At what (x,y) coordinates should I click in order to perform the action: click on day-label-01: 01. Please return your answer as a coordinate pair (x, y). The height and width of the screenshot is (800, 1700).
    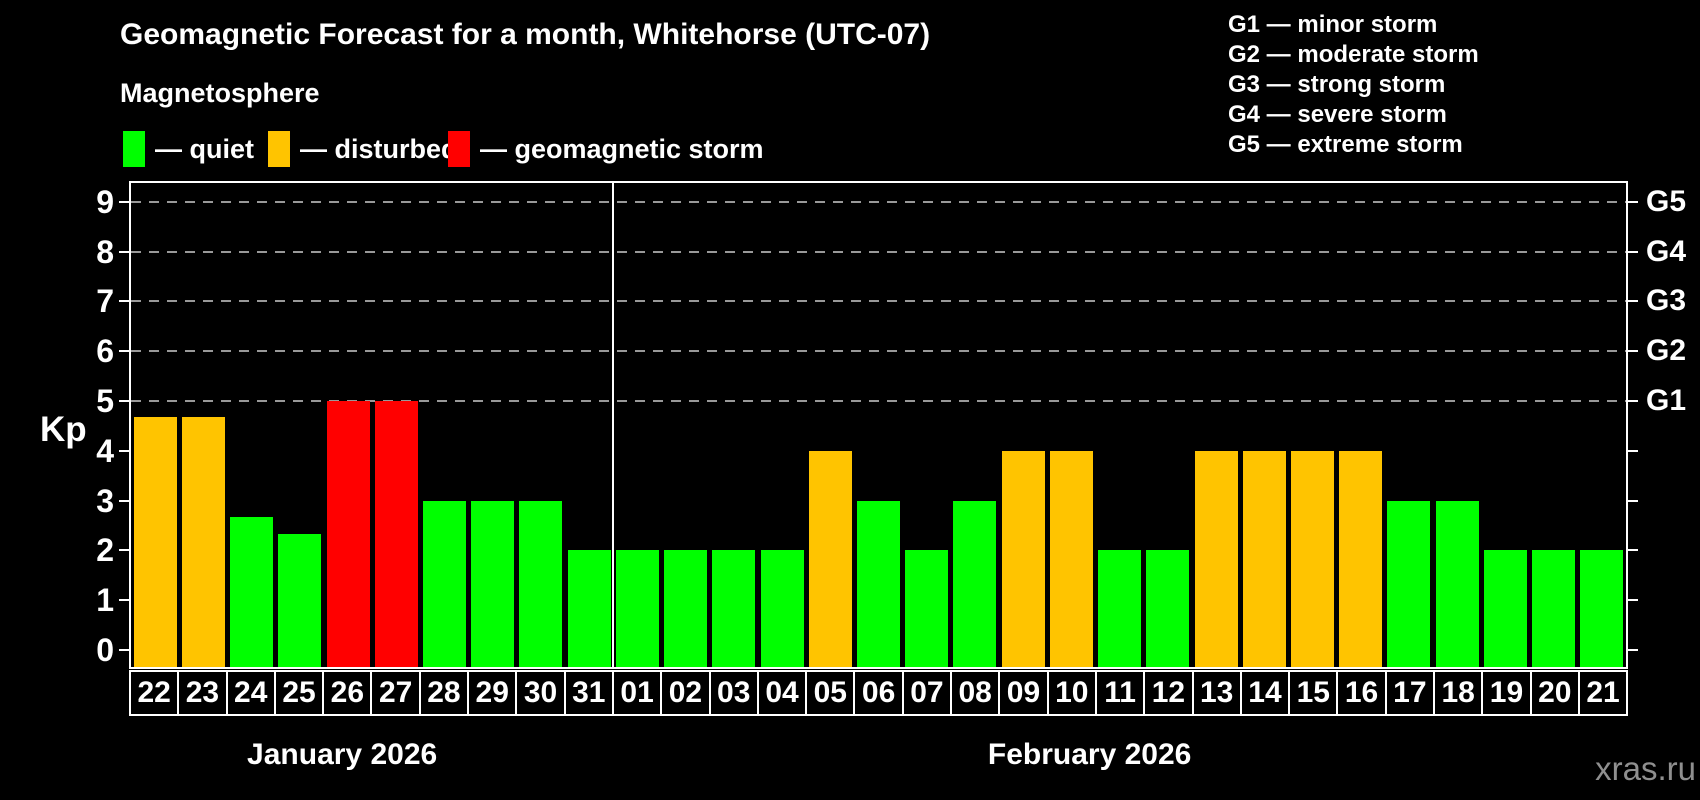
    Looking at the image, I should click on (638, 693).